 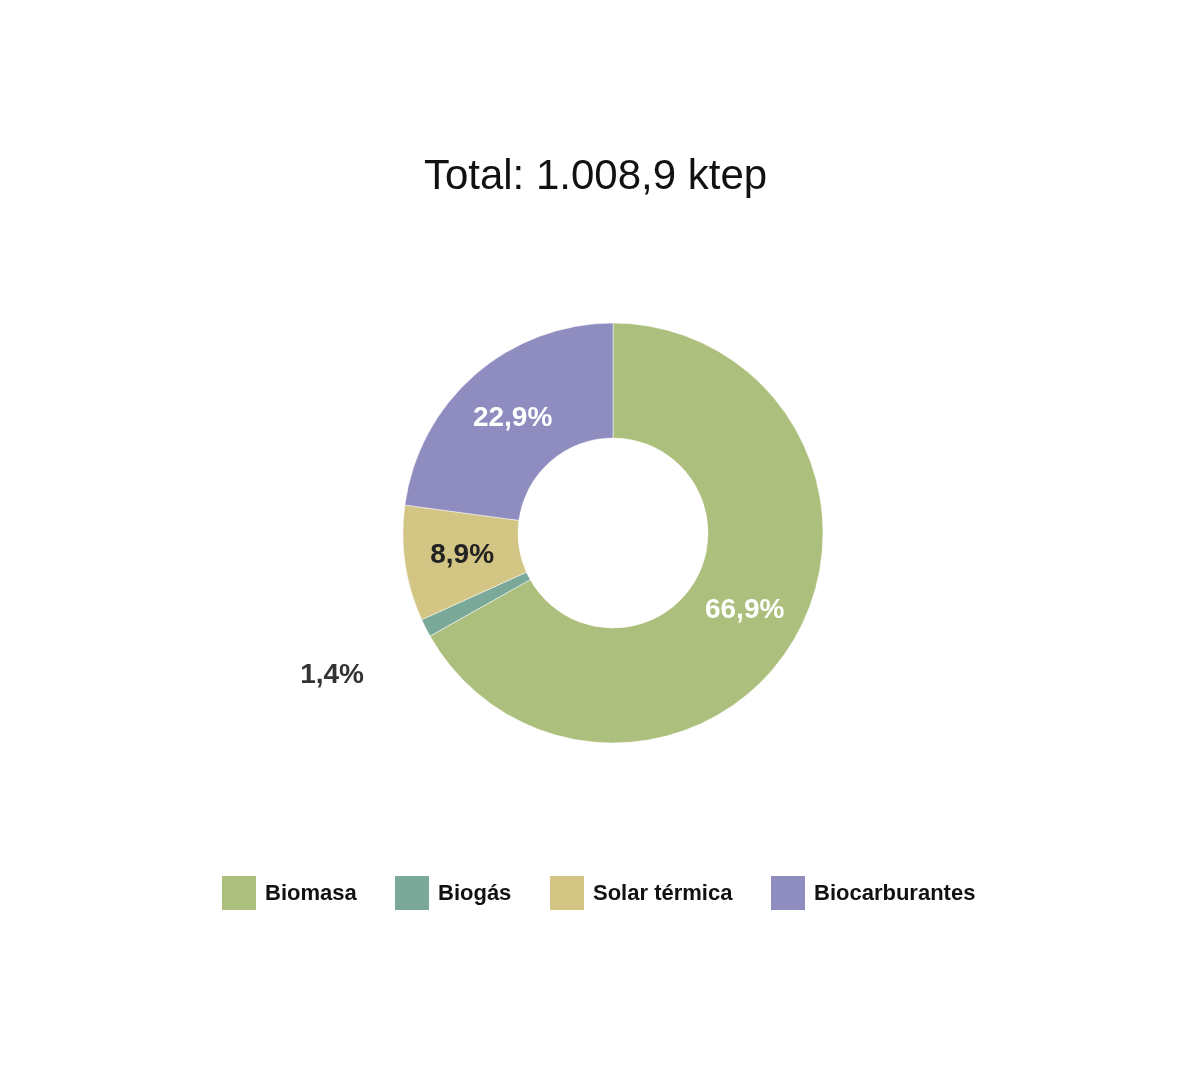 I want to click on data-label: 22,9%, so click(x=512, y=417).